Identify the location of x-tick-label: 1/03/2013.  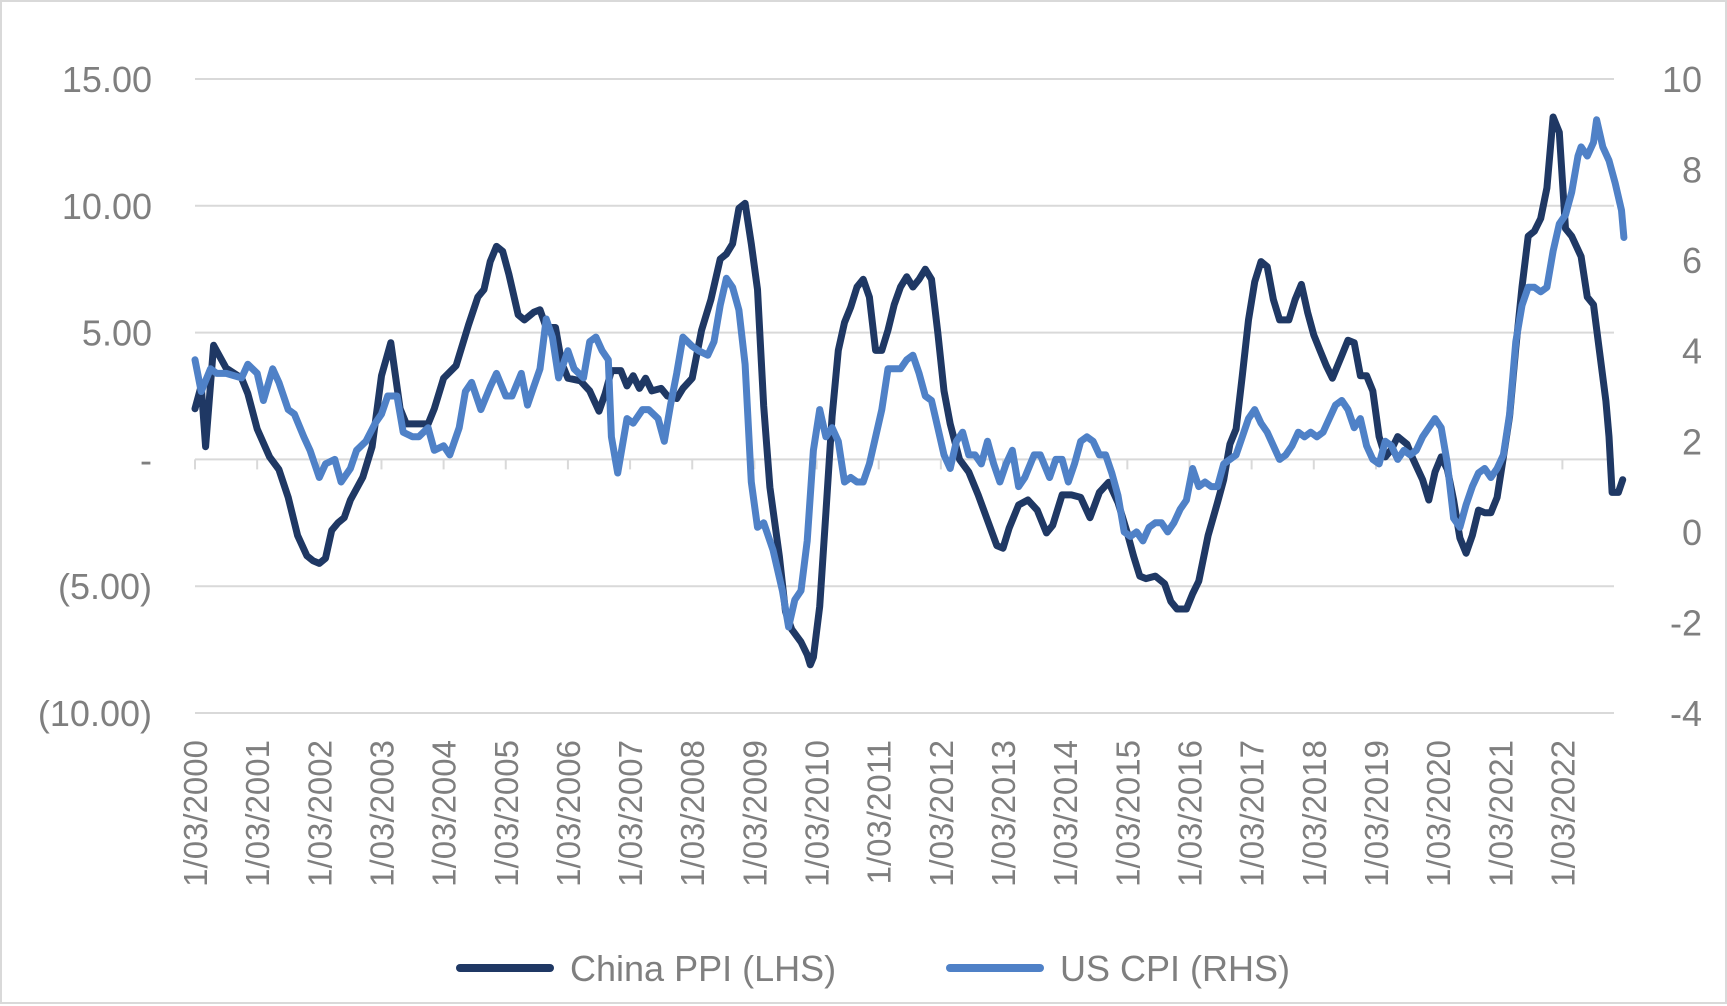
(1003, 813).